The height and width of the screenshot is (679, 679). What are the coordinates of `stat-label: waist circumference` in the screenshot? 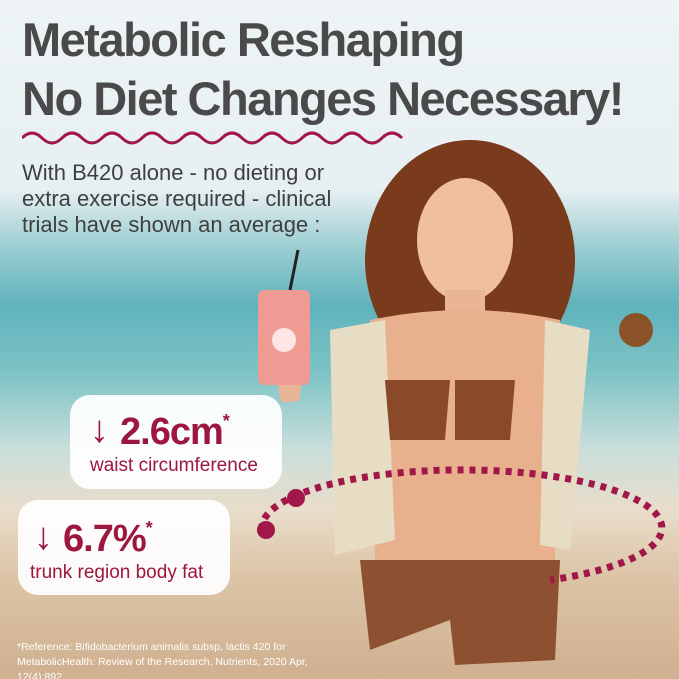 It's located at (174, 465).